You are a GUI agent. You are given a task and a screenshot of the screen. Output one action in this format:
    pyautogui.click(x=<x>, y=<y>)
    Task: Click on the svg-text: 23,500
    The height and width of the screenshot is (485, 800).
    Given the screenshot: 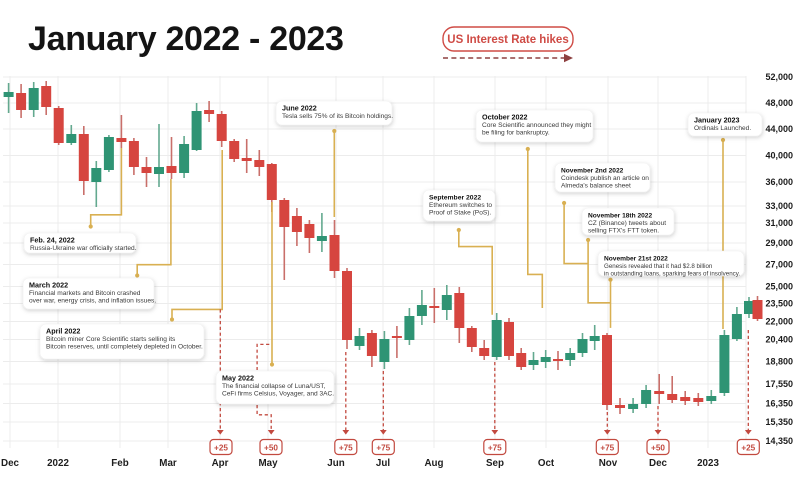 What is the action you would take?
    pyautogui.click(x=779, y=304)
    